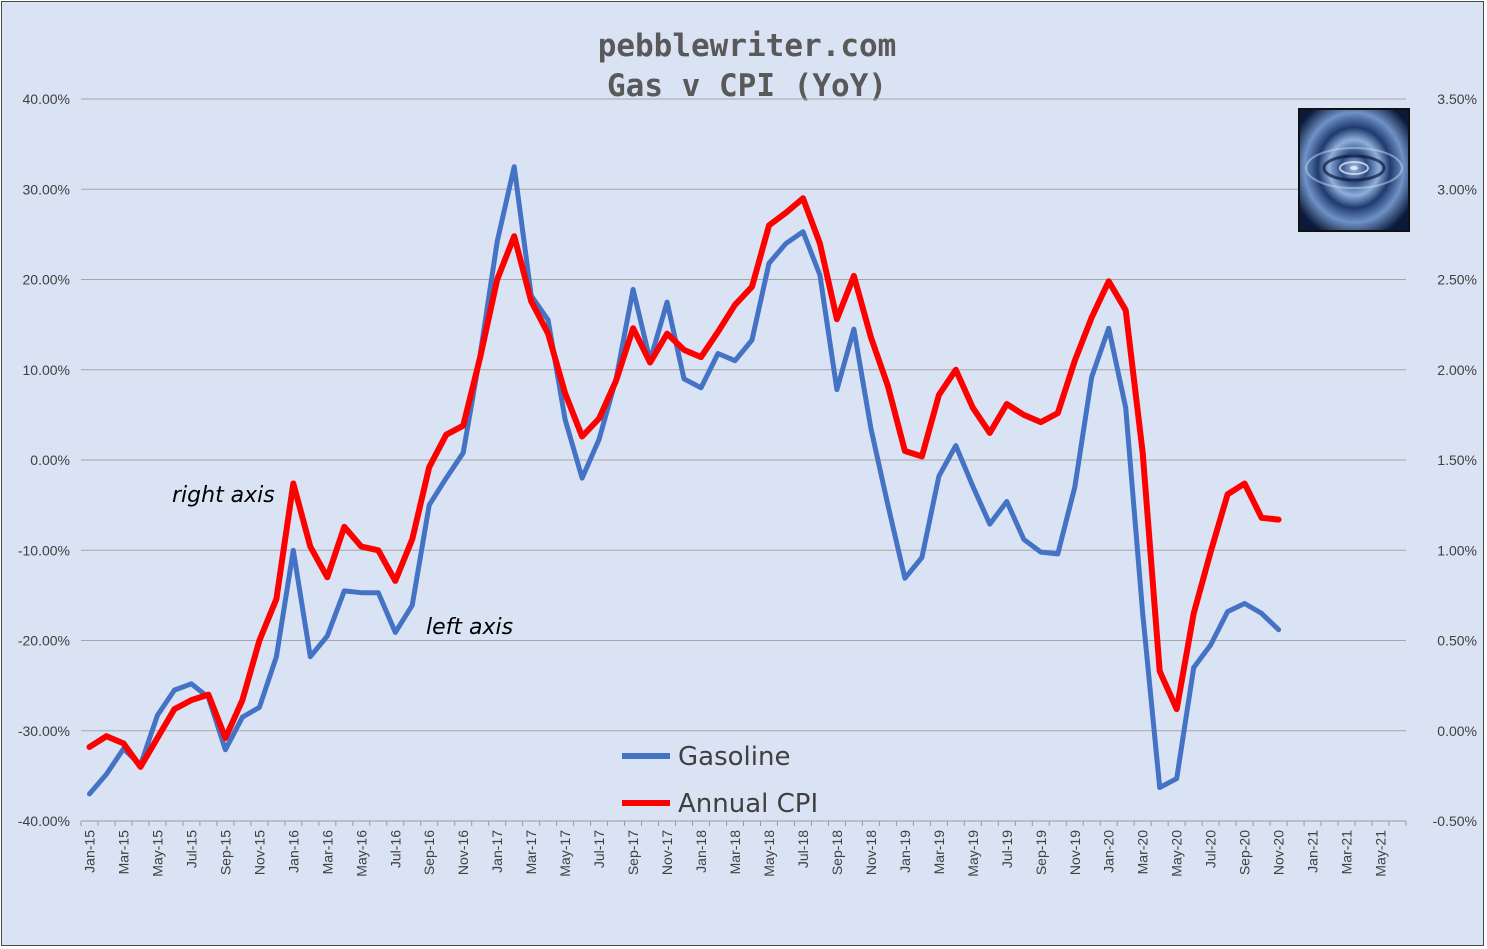  Describe the element at coordinates (123, 852) in the screenshot. I see `x-tick-label: Mar-15` at that location.